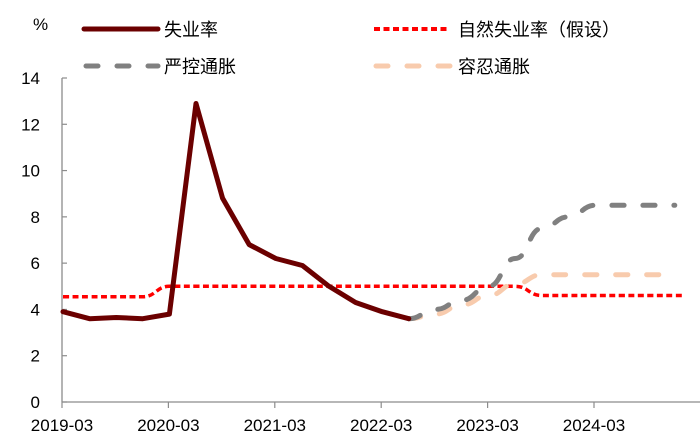  What do you see at coordinates (200, 67) in the screenshot?
I see `legend-label: 严控通胀` at bounding box center [200, 67].